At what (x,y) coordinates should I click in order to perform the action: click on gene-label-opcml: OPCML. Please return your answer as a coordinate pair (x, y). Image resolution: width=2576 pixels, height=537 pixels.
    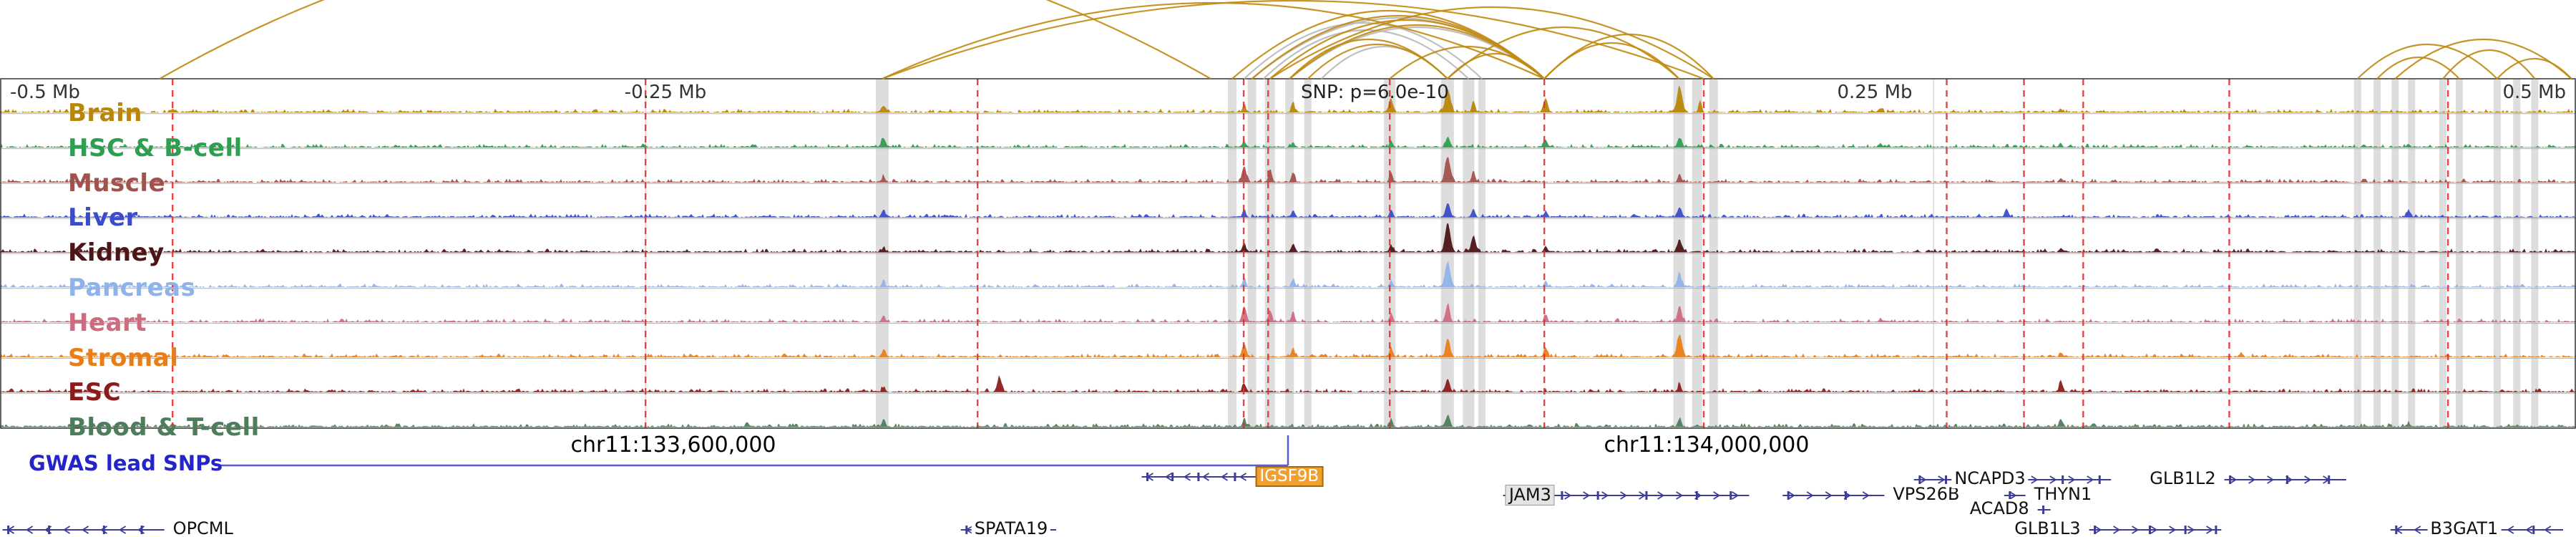
    Looking at the image, I should click on (203, 528).